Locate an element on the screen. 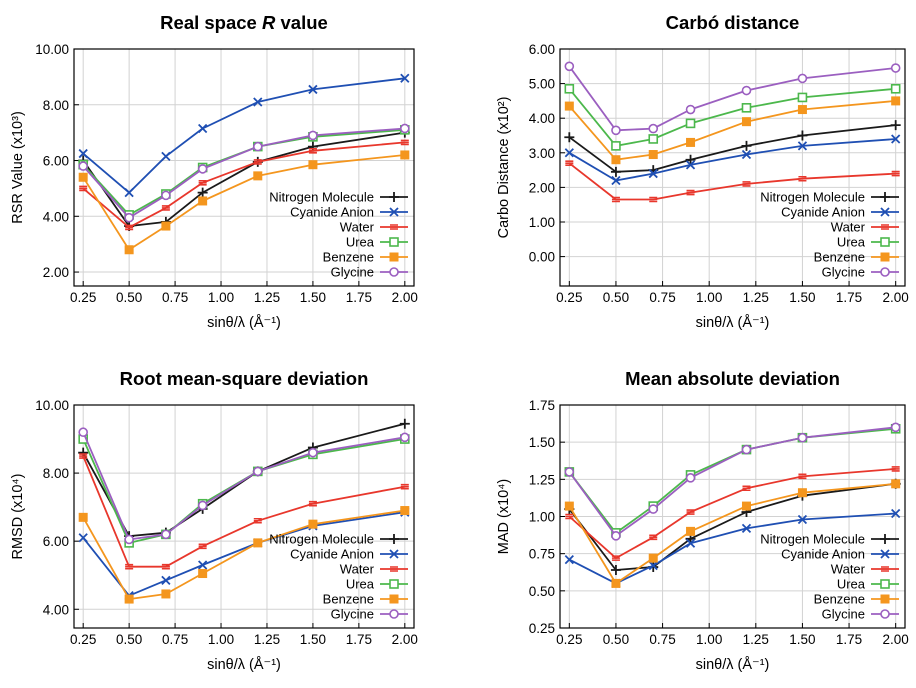  y-tick-label: 5.00 is located at coordinates (542, 84).